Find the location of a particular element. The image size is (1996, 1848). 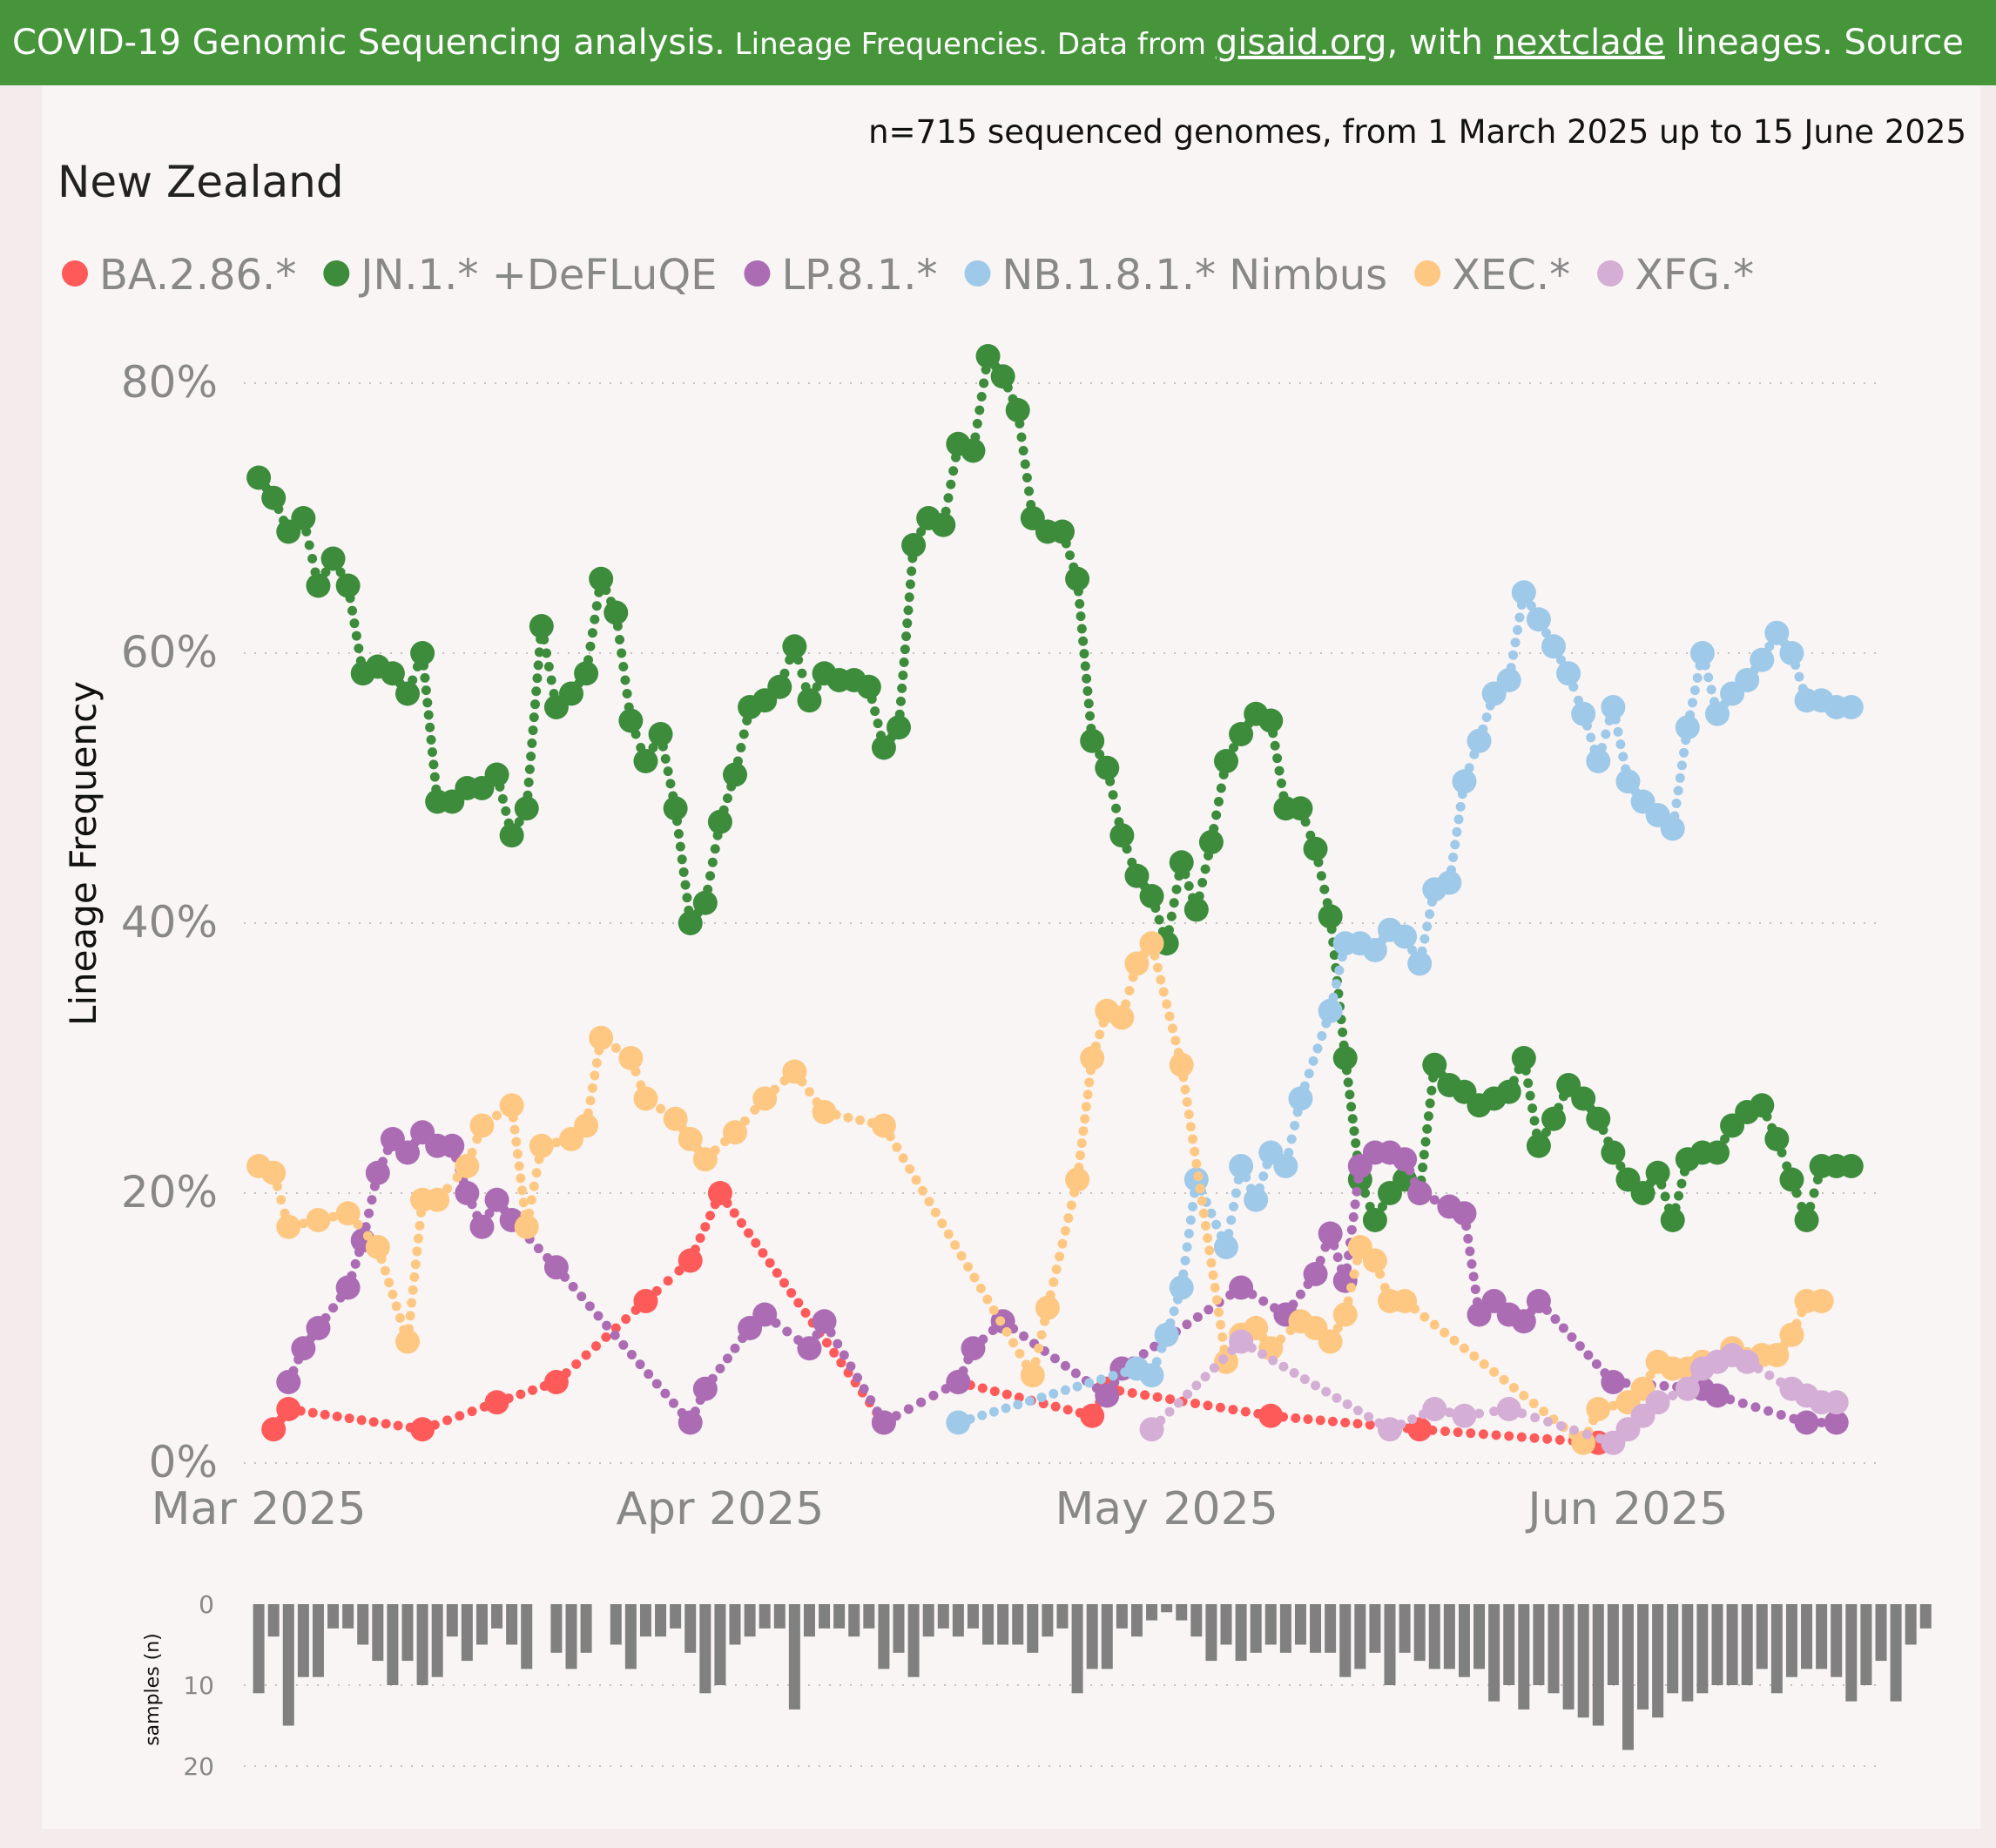

gisaid-link: gisaid.org is located at coordinates (1301, 43).